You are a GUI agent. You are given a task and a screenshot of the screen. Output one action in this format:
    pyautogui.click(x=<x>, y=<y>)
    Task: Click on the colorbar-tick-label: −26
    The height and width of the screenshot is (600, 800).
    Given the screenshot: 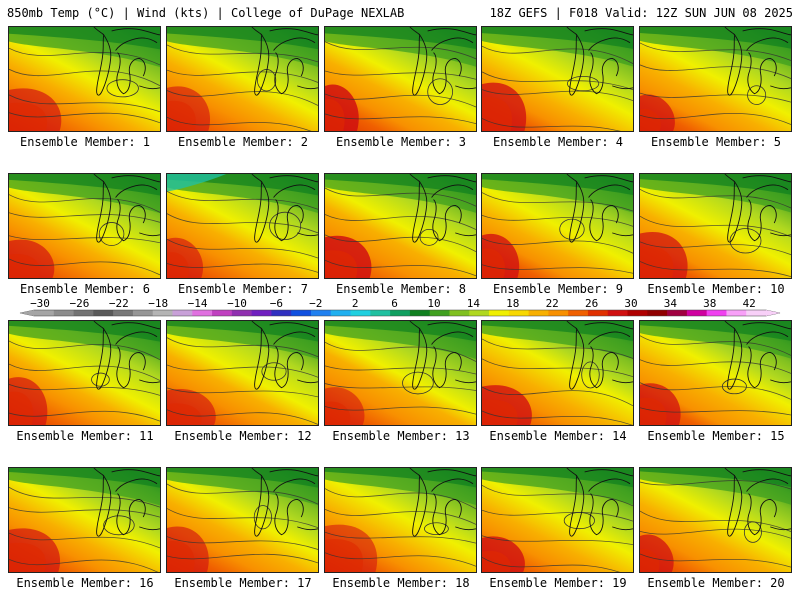 What is the action you would take?
    pyautogui.click(x=79, y=303)
    